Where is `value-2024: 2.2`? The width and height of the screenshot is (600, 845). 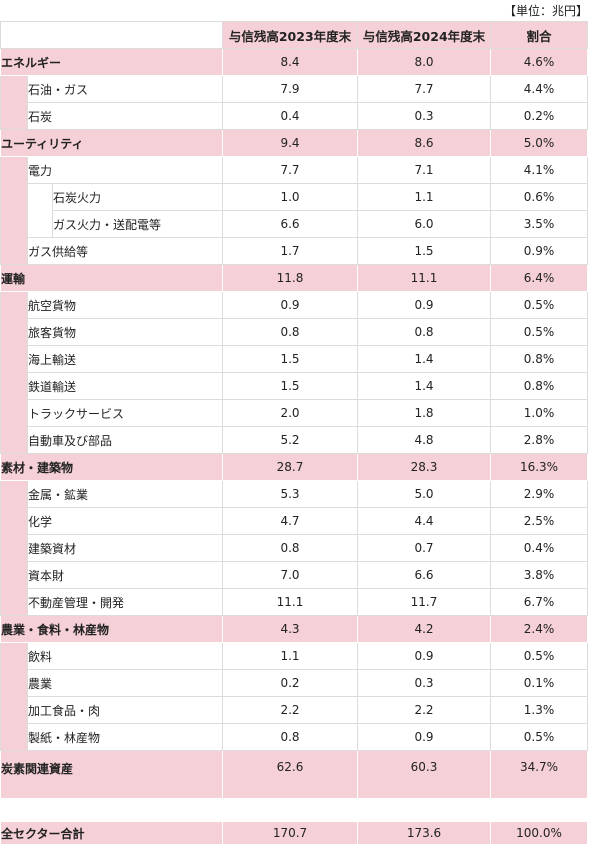
value-2024: 2.2 is located at coordinates (424, 710).